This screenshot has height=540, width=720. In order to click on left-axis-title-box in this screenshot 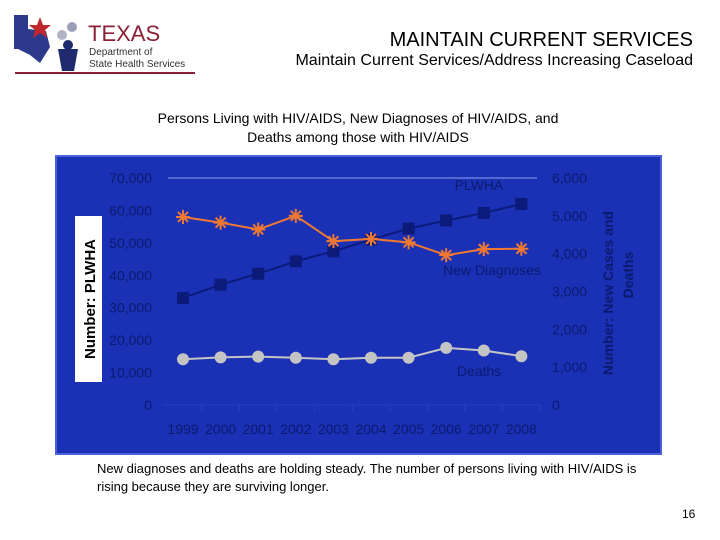, I will do `click(88, 299)`.